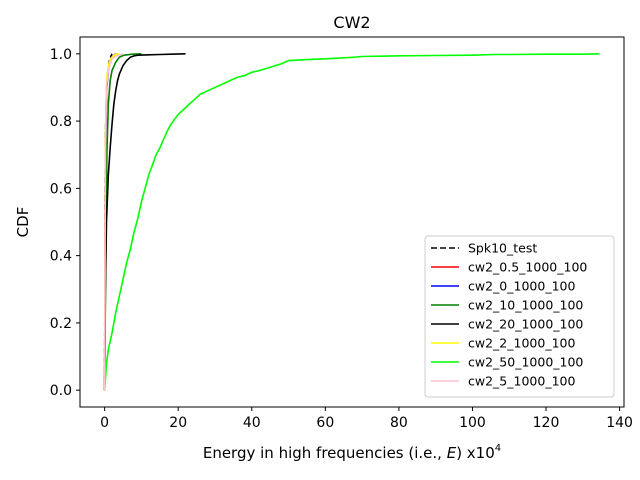 The height and width of the screenshot is (480, 640). What do you see at coordinates (61, 324) in the screenshot?
I see `y-tick-label: 0.2` at bounding box center [61, 324].